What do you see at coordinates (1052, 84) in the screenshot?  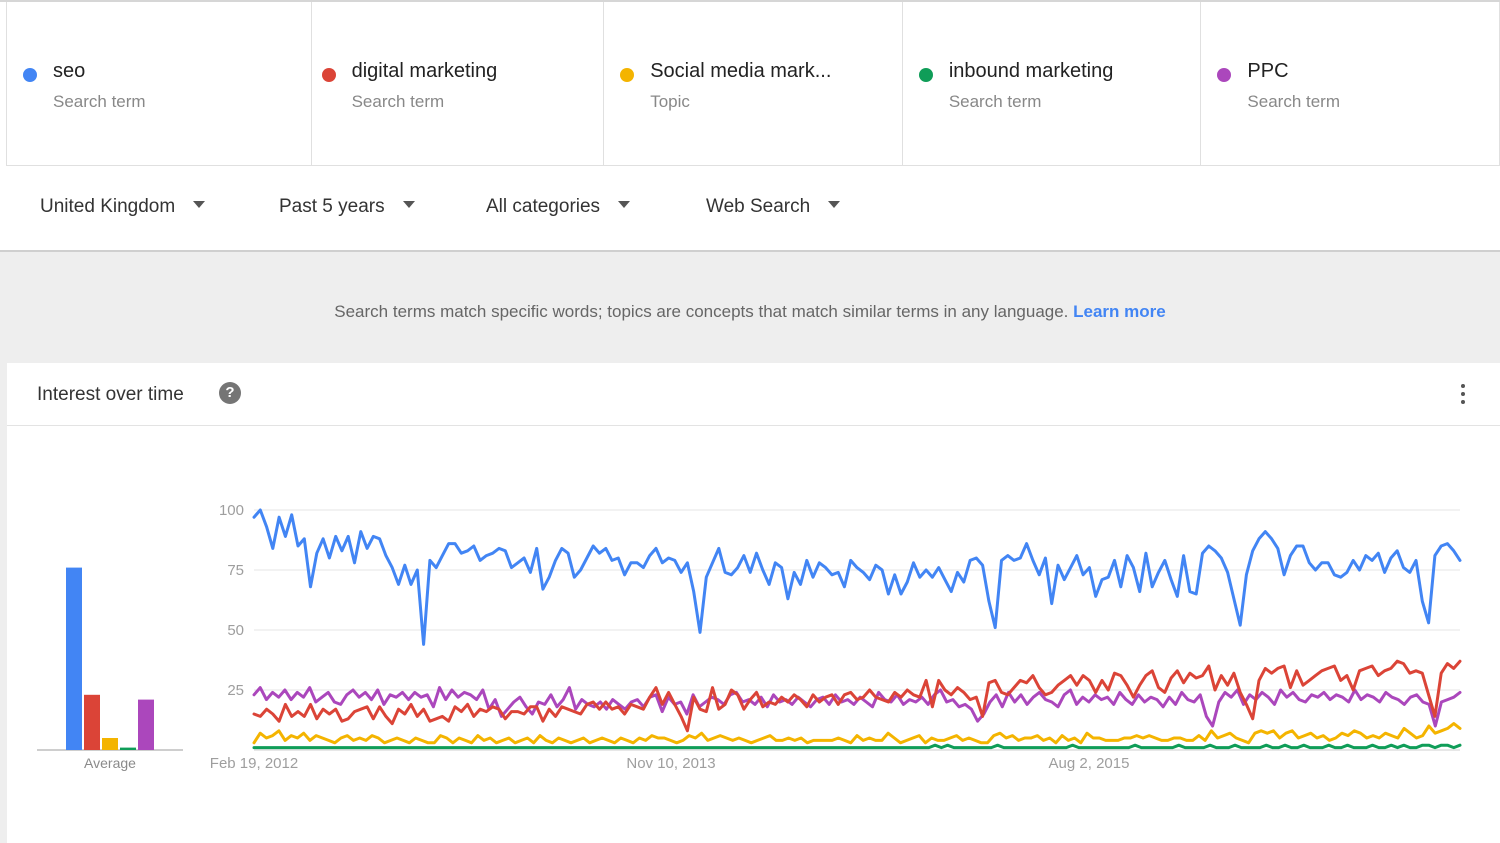 I see `term-card-inbound-marketing: inbound marketing Search term` at bounding box center [1052, 84].